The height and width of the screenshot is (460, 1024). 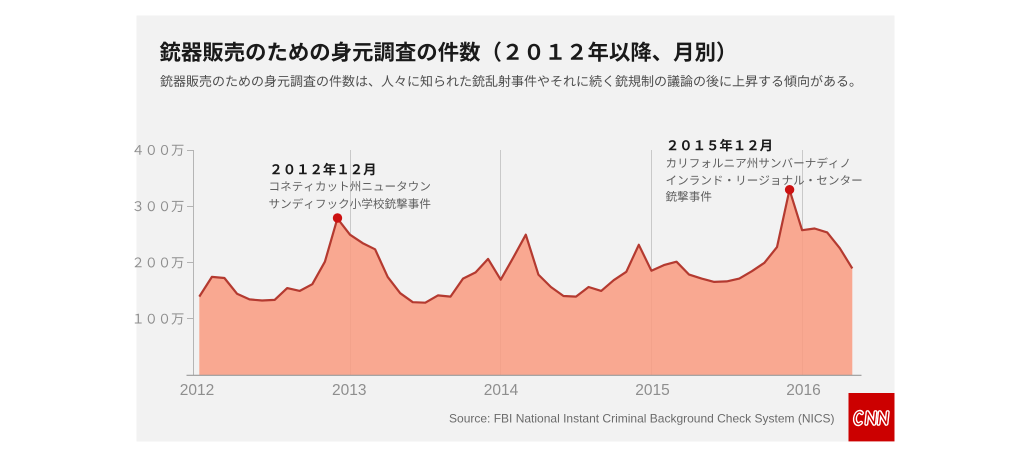 I want to click on svg-text: 2014, so click(x=501, y=390).